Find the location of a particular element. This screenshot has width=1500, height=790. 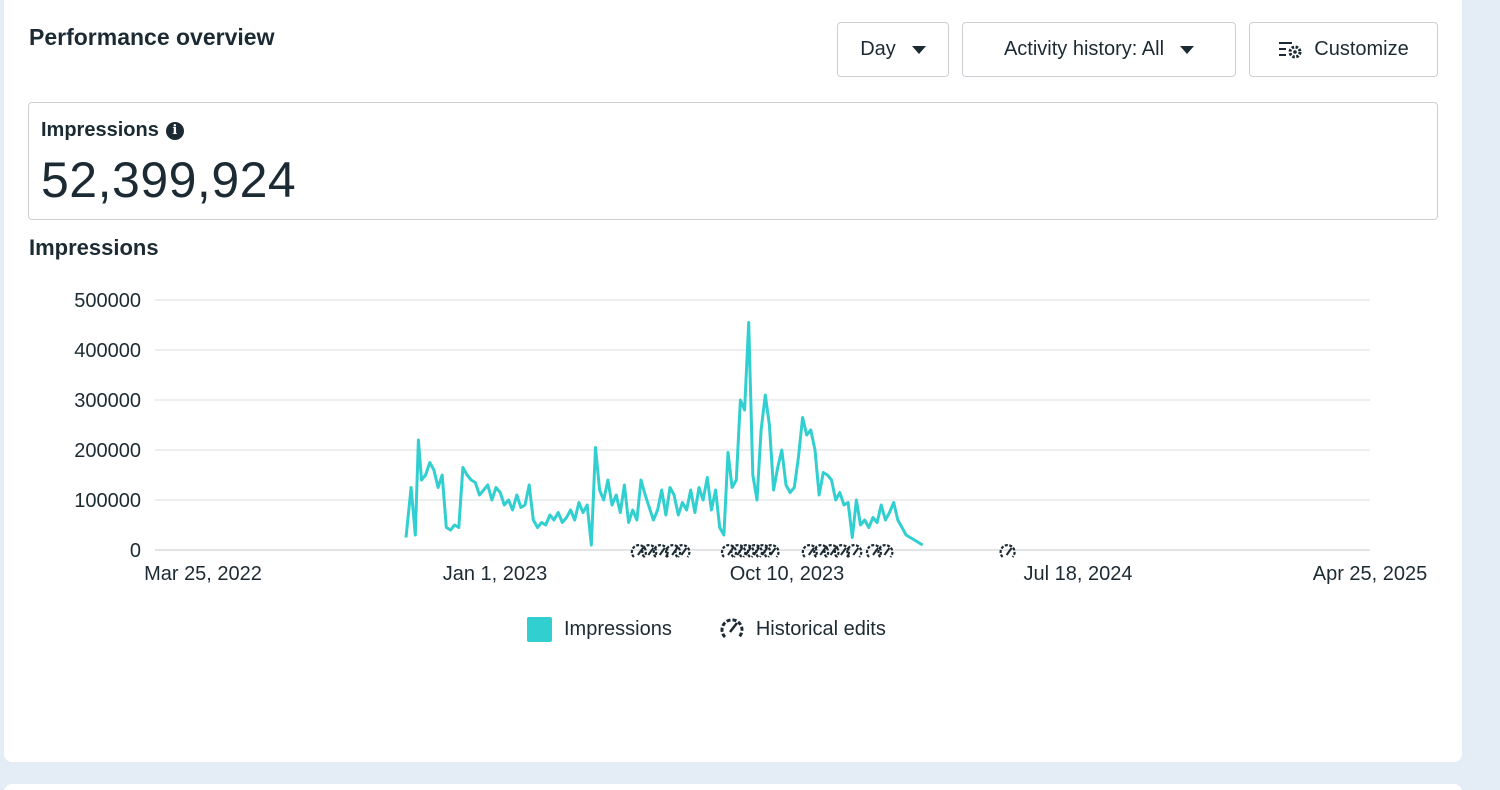

metric-label: Impressions i is located at coordinates (112, 130).